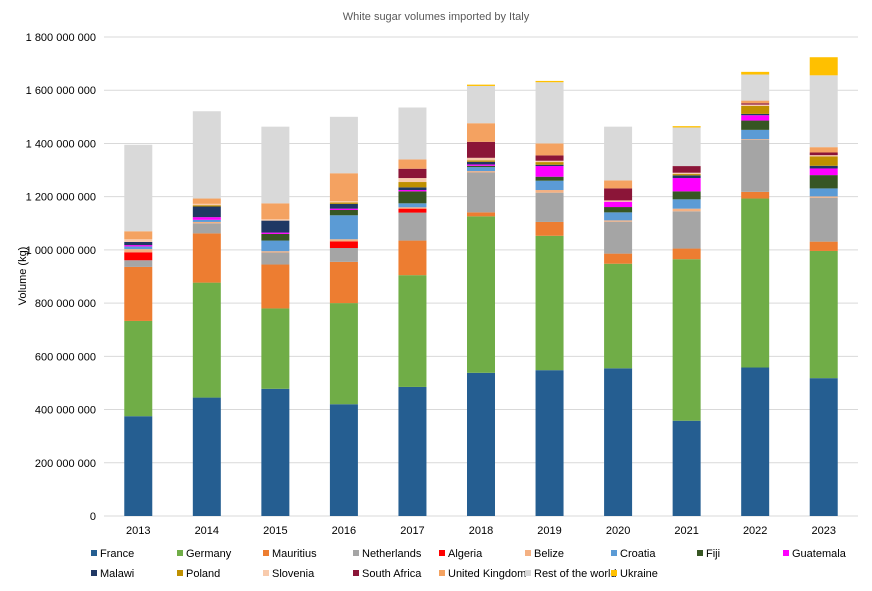 This screenshot has width=872, height=591. Describe the element at coordinates (65, 464) in the screenshot. I see `y-tick-label: 200 000 000` at that location.